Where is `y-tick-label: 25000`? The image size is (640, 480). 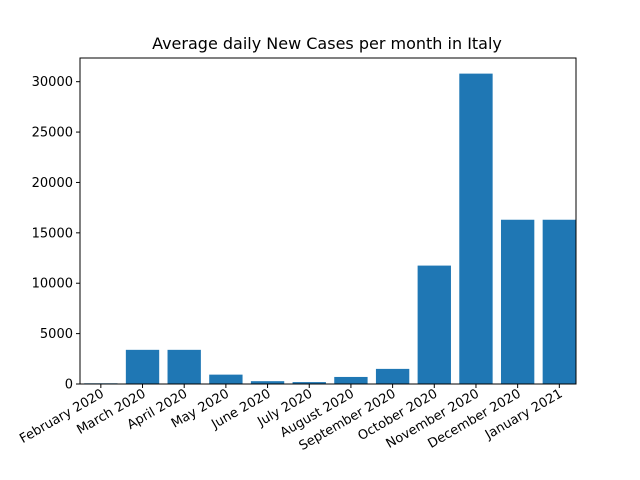 y-tick-label: 25000 is located at coordinates (52, 133).